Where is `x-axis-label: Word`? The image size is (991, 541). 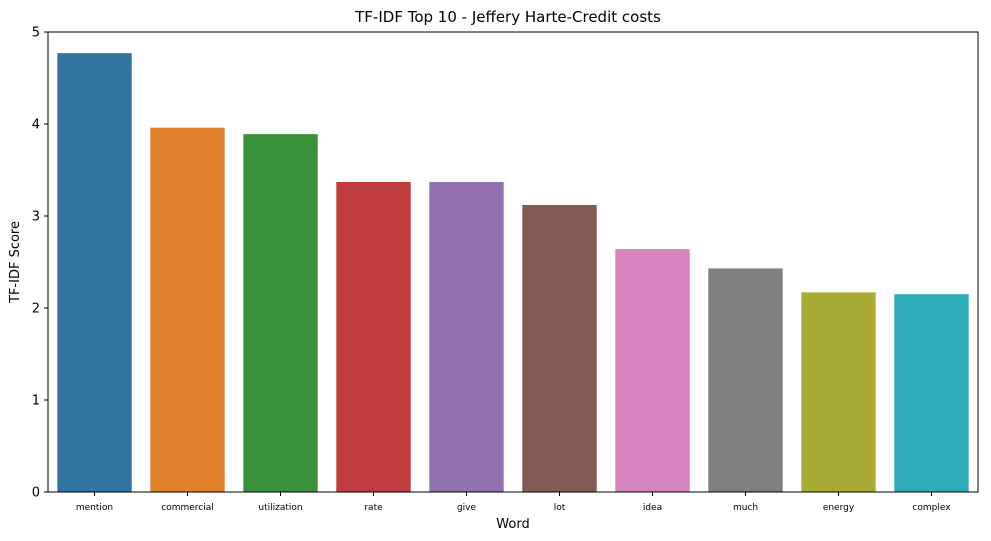 x-axis-label: Word is located at coordinates (512, 524).